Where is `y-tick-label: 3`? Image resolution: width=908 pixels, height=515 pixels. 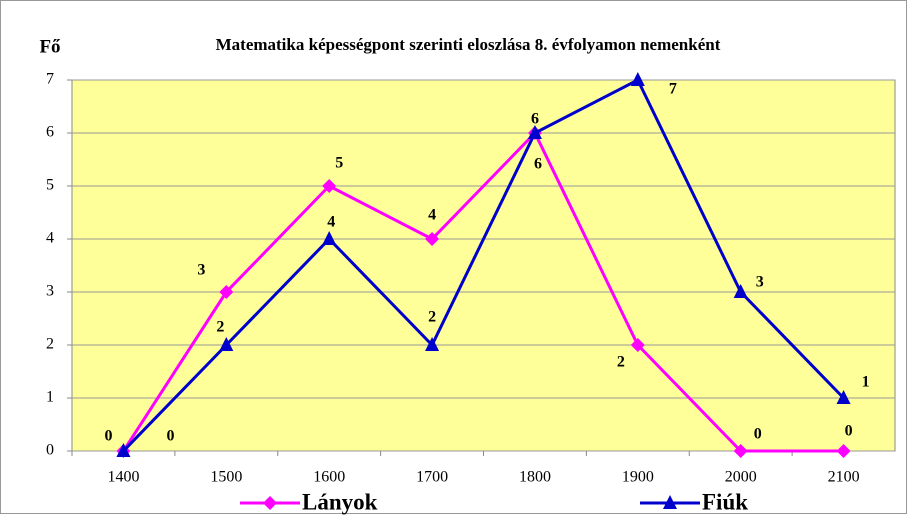 y-tick-label: 3 is located at coordinates (50, 291).